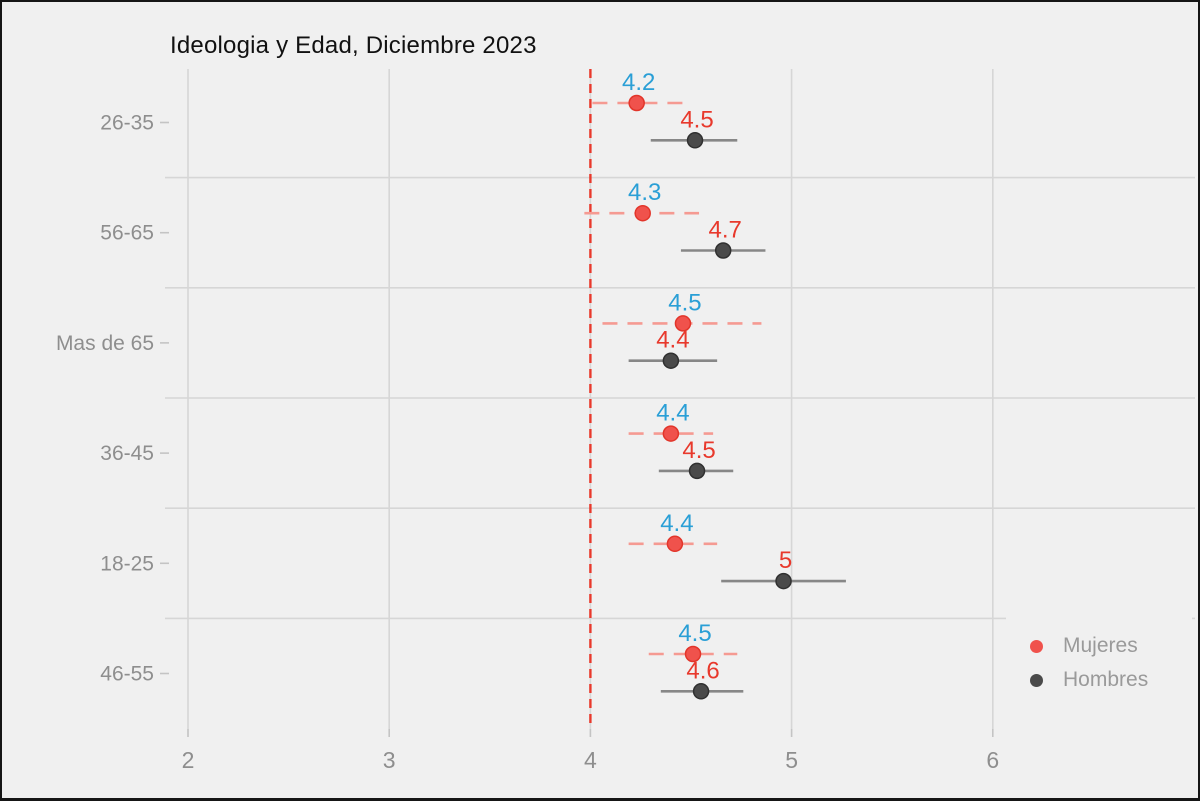  What do you see at coordinates (638, 82) in the screenshot?
I see `value-label-mujeres: 4.2` at bounding box center [638, 82].